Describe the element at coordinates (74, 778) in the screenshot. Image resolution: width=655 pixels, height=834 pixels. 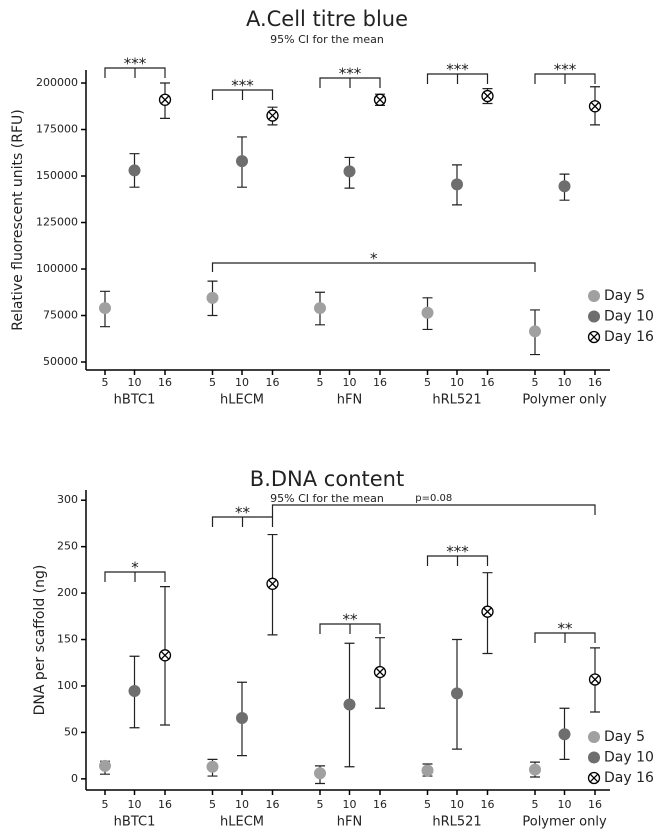
I see `y-tick-label: 0` at that location.